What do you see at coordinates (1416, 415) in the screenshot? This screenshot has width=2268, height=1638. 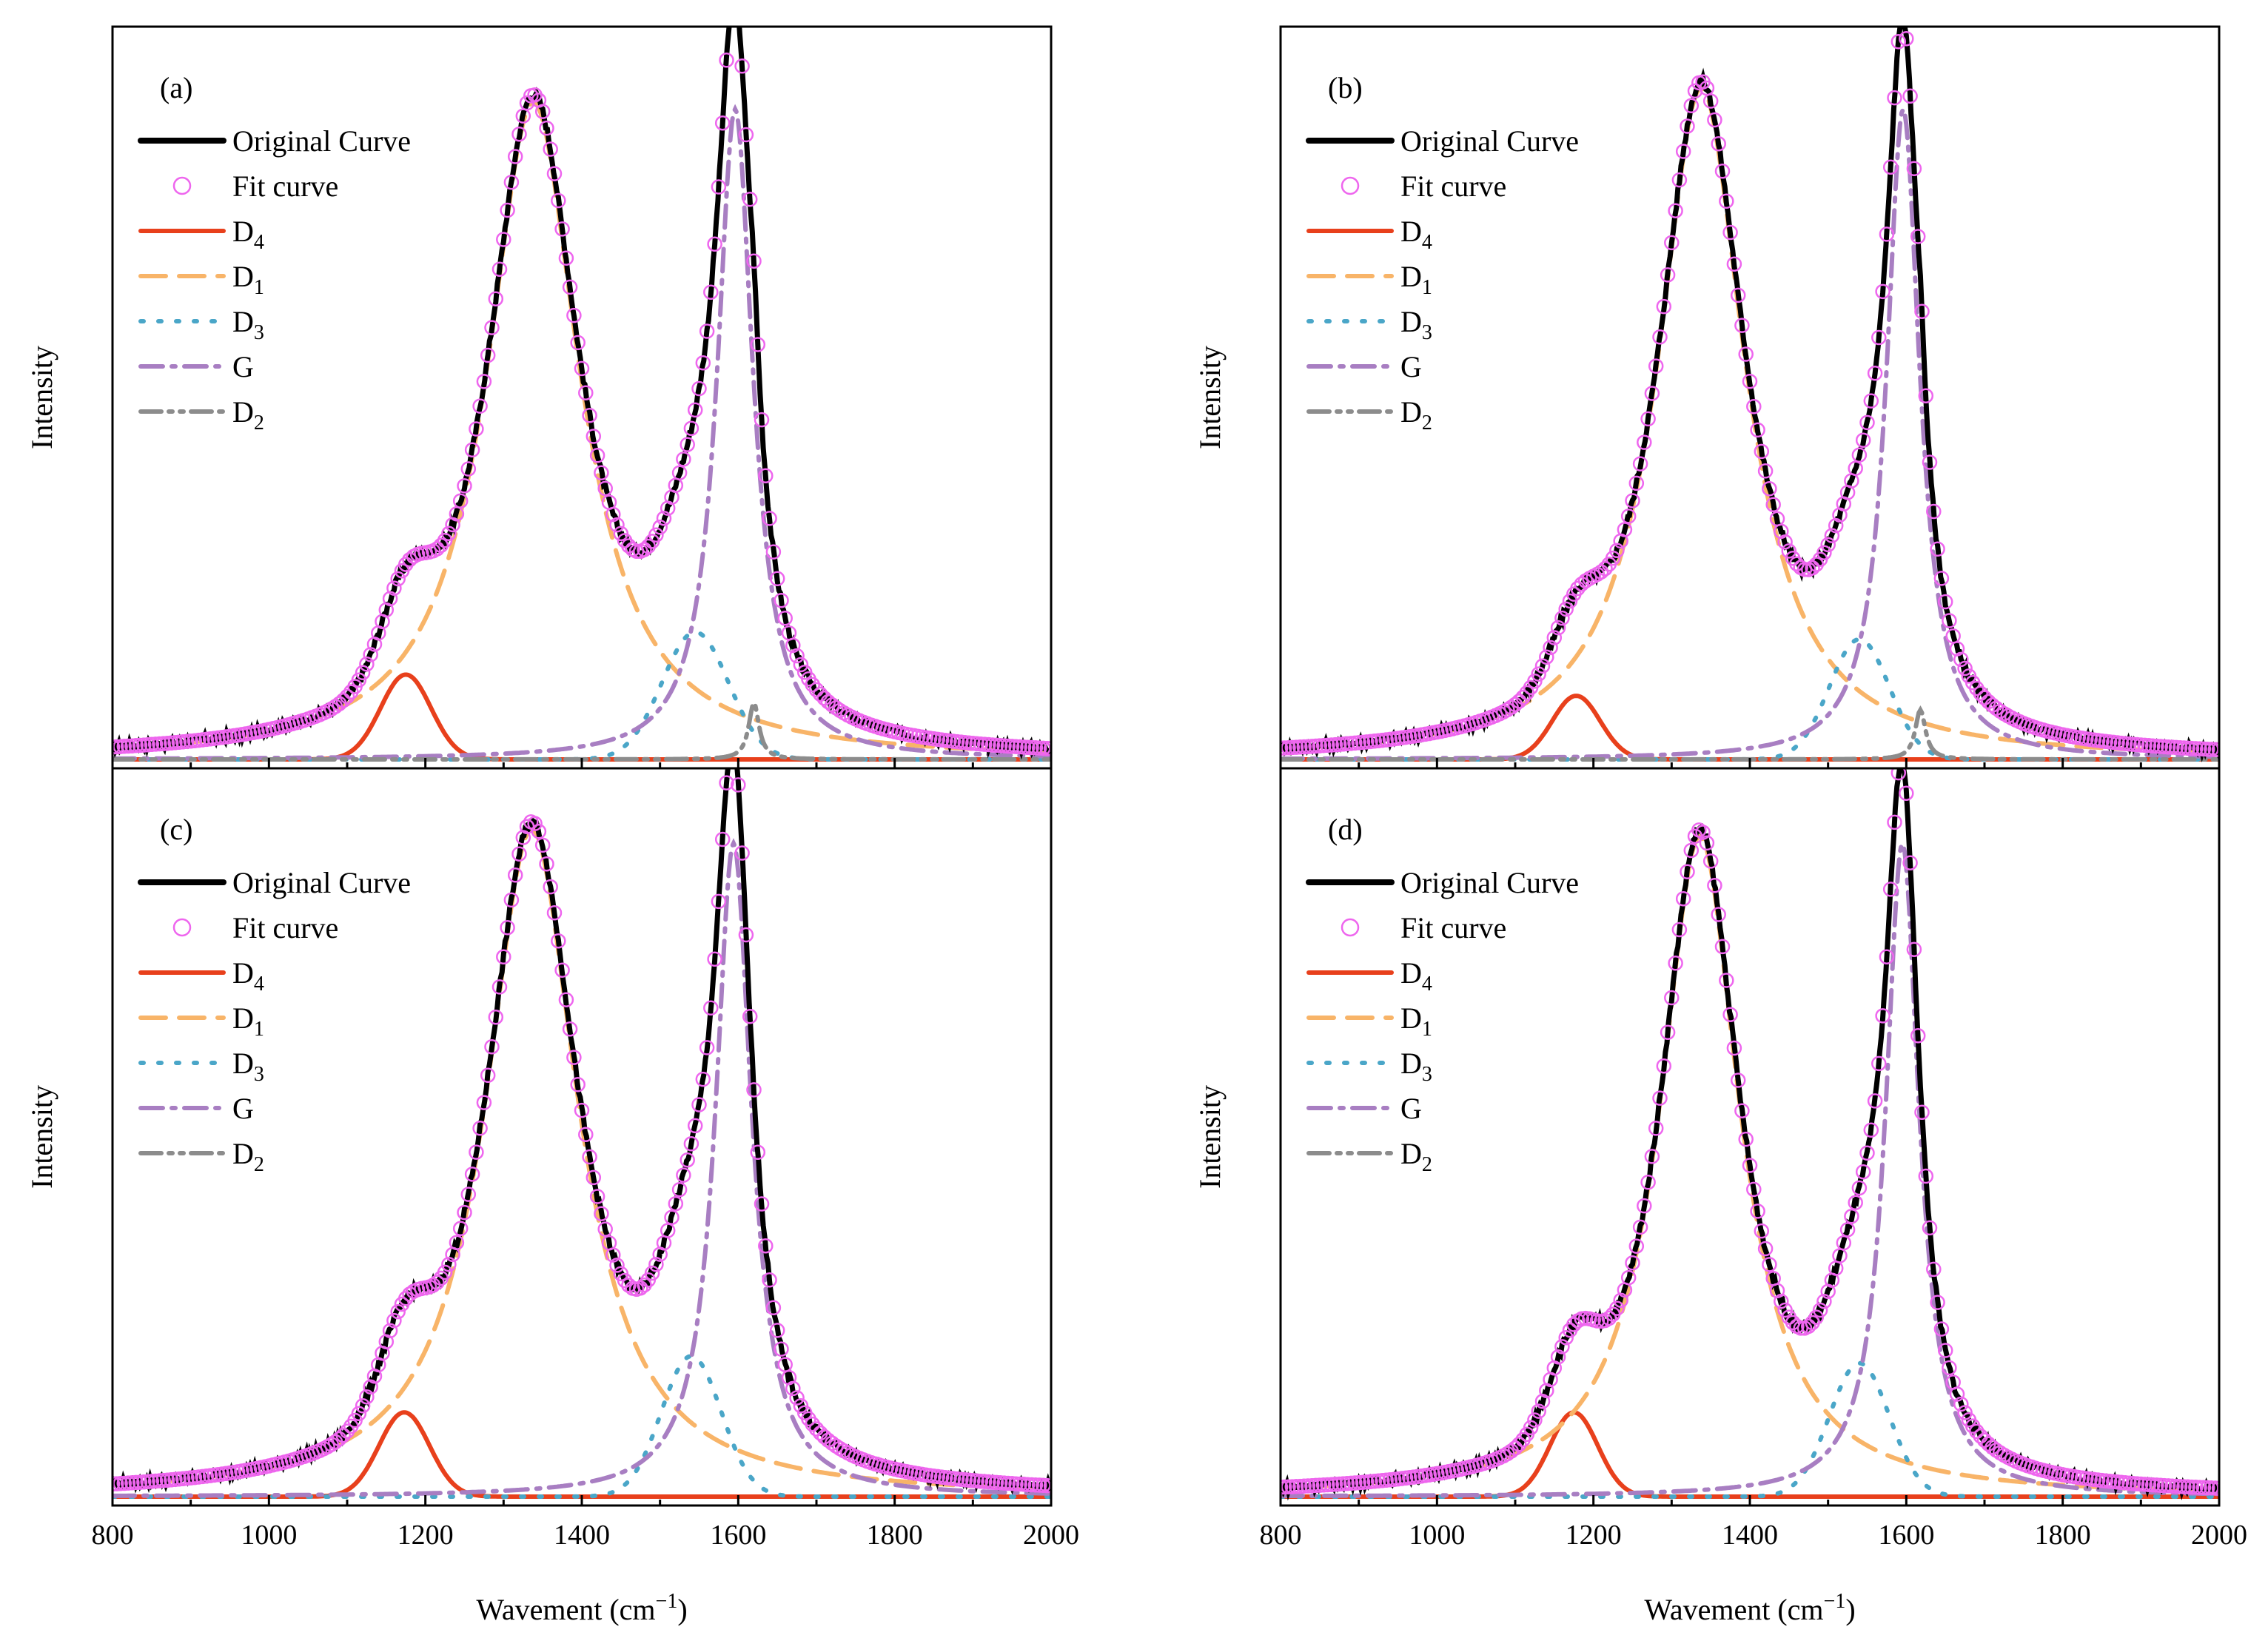 I see `legend-label: D2` at bounding box center [1416, 415].